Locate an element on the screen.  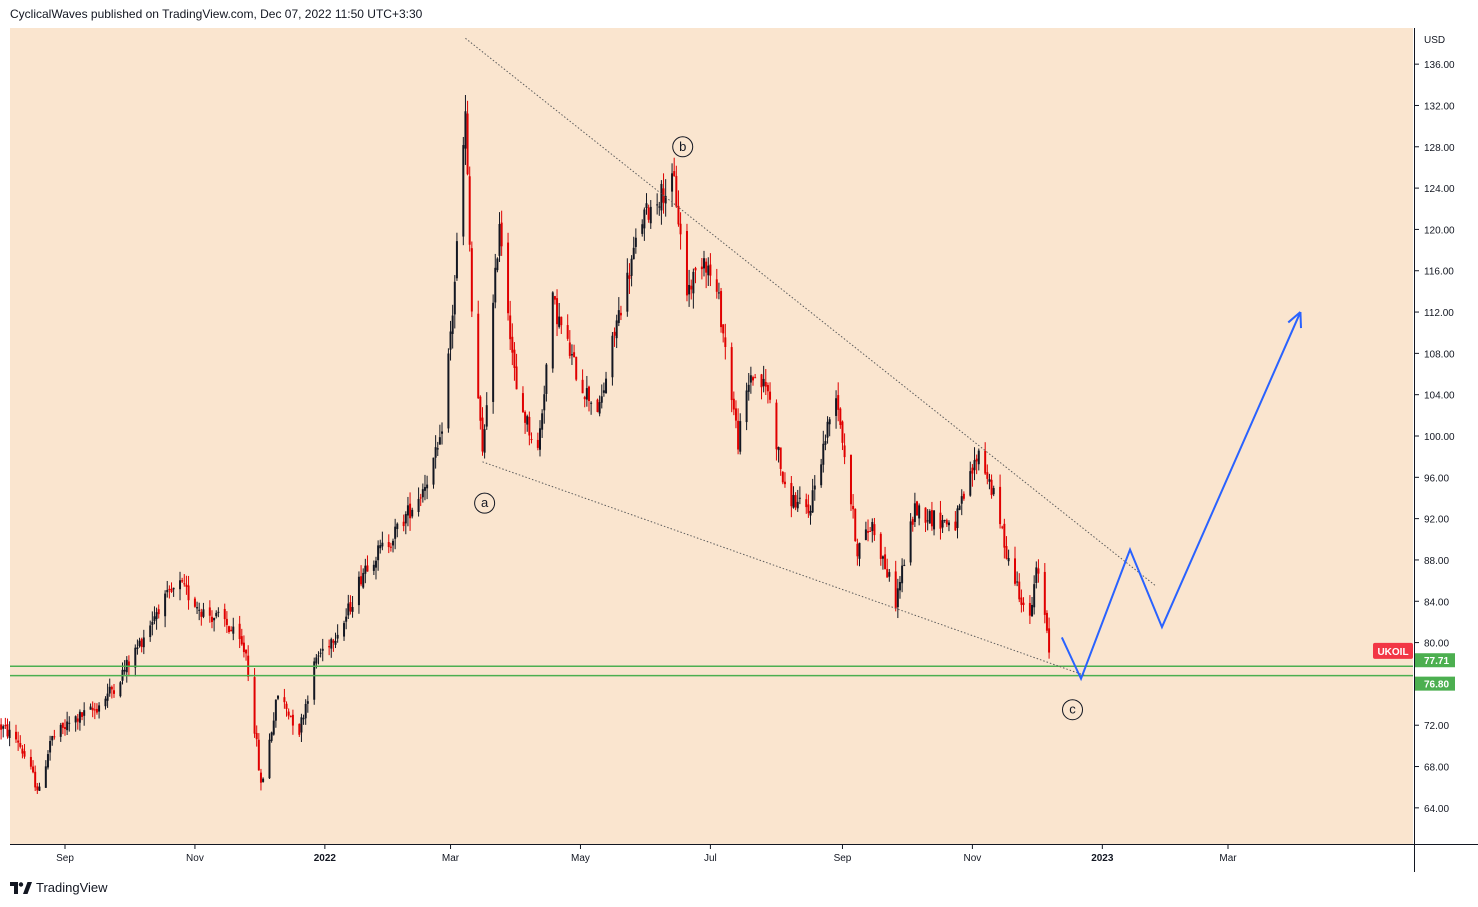
y-tick-label: 124.00 is located at coordinates (1439, 189).